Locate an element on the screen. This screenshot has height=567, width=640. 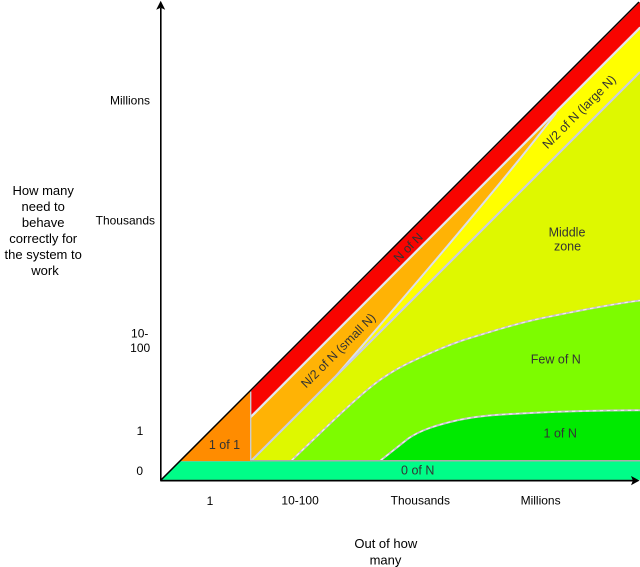
svg-text: 10-100 is located at coordinates (300, 501).